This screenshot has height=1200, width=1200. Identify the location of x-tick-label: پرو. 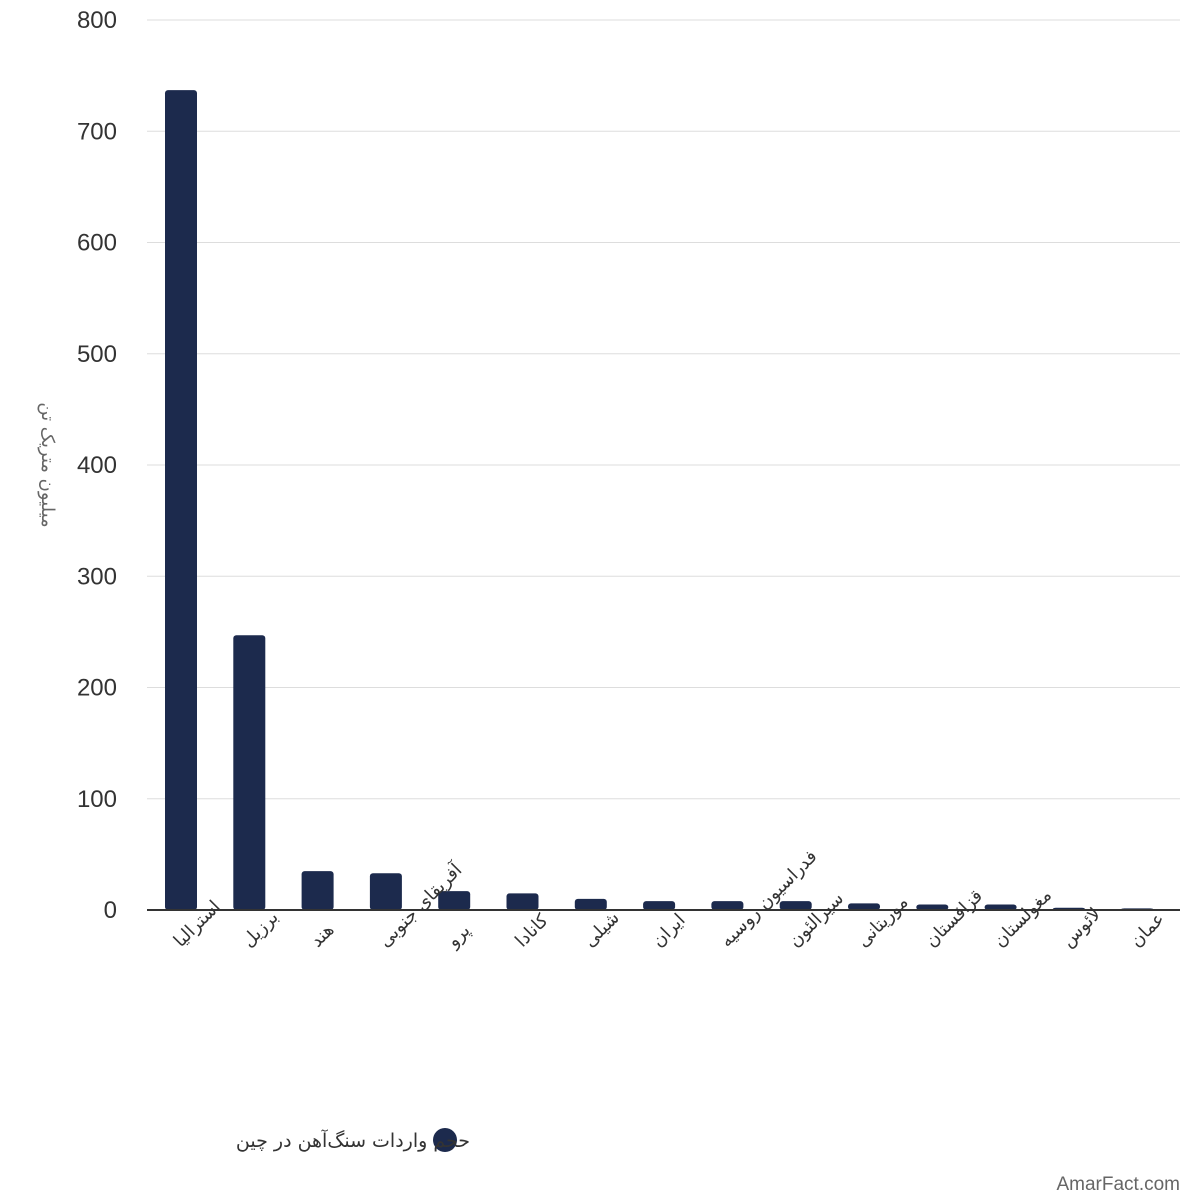
(458, 936).